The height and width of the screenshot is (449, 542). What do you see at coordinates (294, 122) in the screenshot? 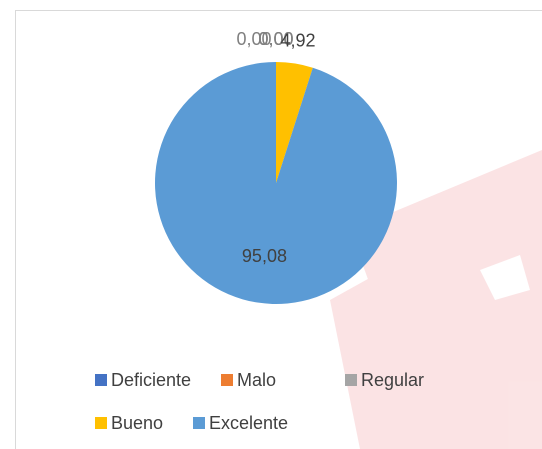
I see `pie-slice` at bounding box center [294, 122].